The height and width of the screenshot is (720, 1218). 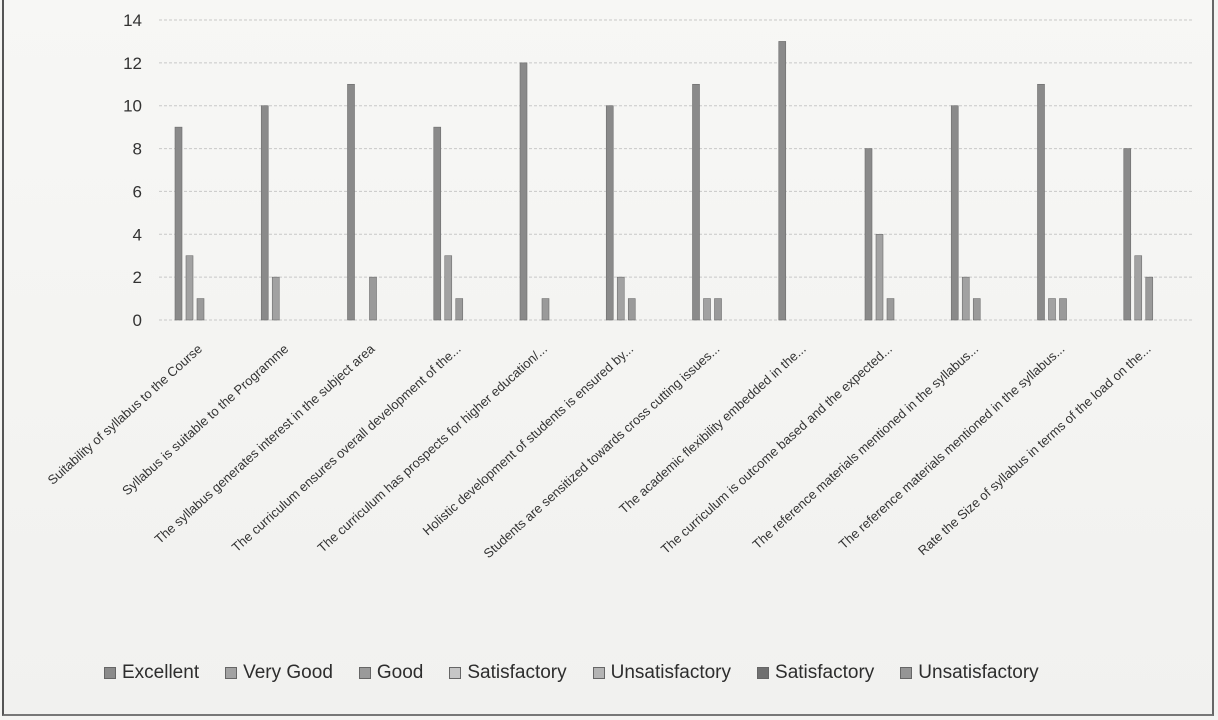 I want to click on y-tick-label: 6, so click(x=137, y=191).